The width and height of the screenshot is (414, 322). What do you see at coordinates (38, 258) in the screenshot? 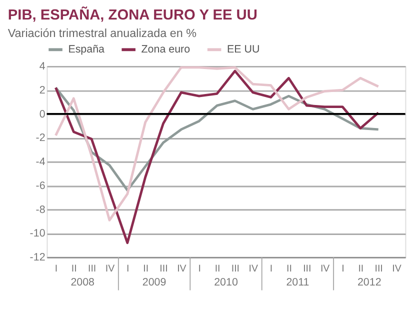
I see `y-tick-label: -12` at bounding box center [38, 258].